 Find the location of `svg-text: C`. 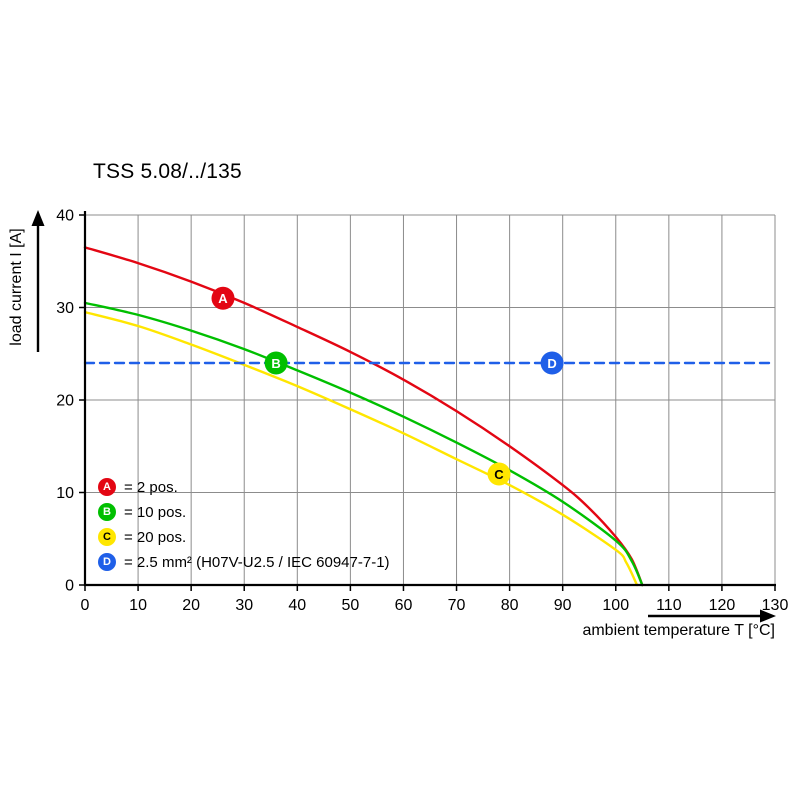

svg-text: C is located at coordinates (499, 474).